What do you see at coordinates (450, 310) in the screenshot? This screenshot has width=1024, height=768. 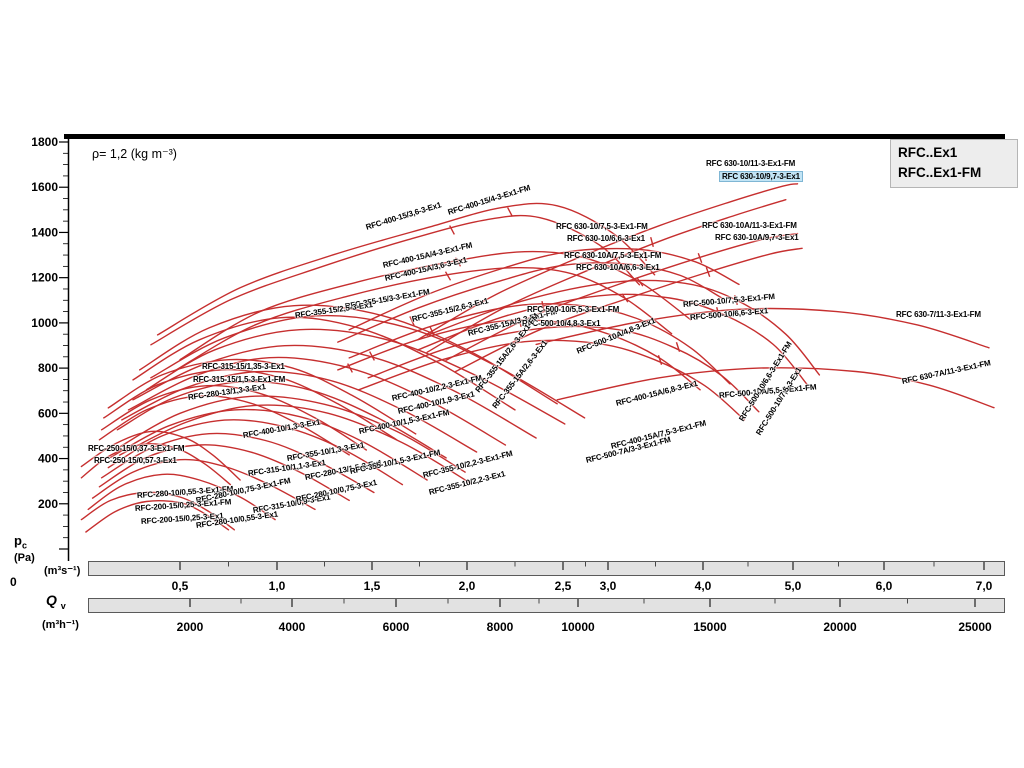 I see `curve-label: RFC-355-15/2,6-3-Ex1` at bounding box center [450, 310].